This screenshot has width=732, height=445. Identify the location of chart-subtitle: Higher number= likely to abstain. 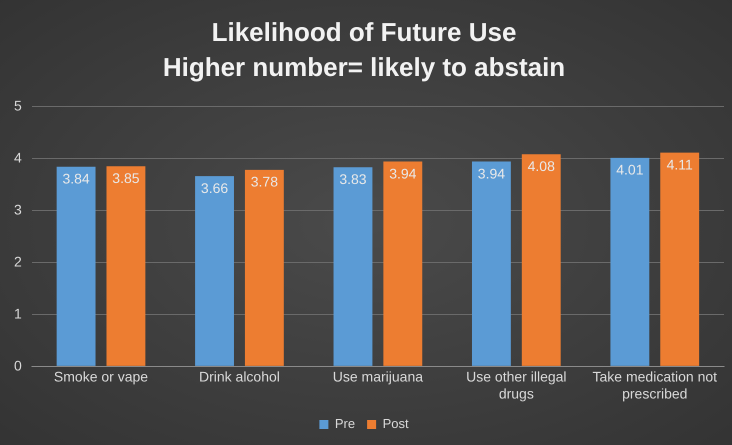
(364, 67).